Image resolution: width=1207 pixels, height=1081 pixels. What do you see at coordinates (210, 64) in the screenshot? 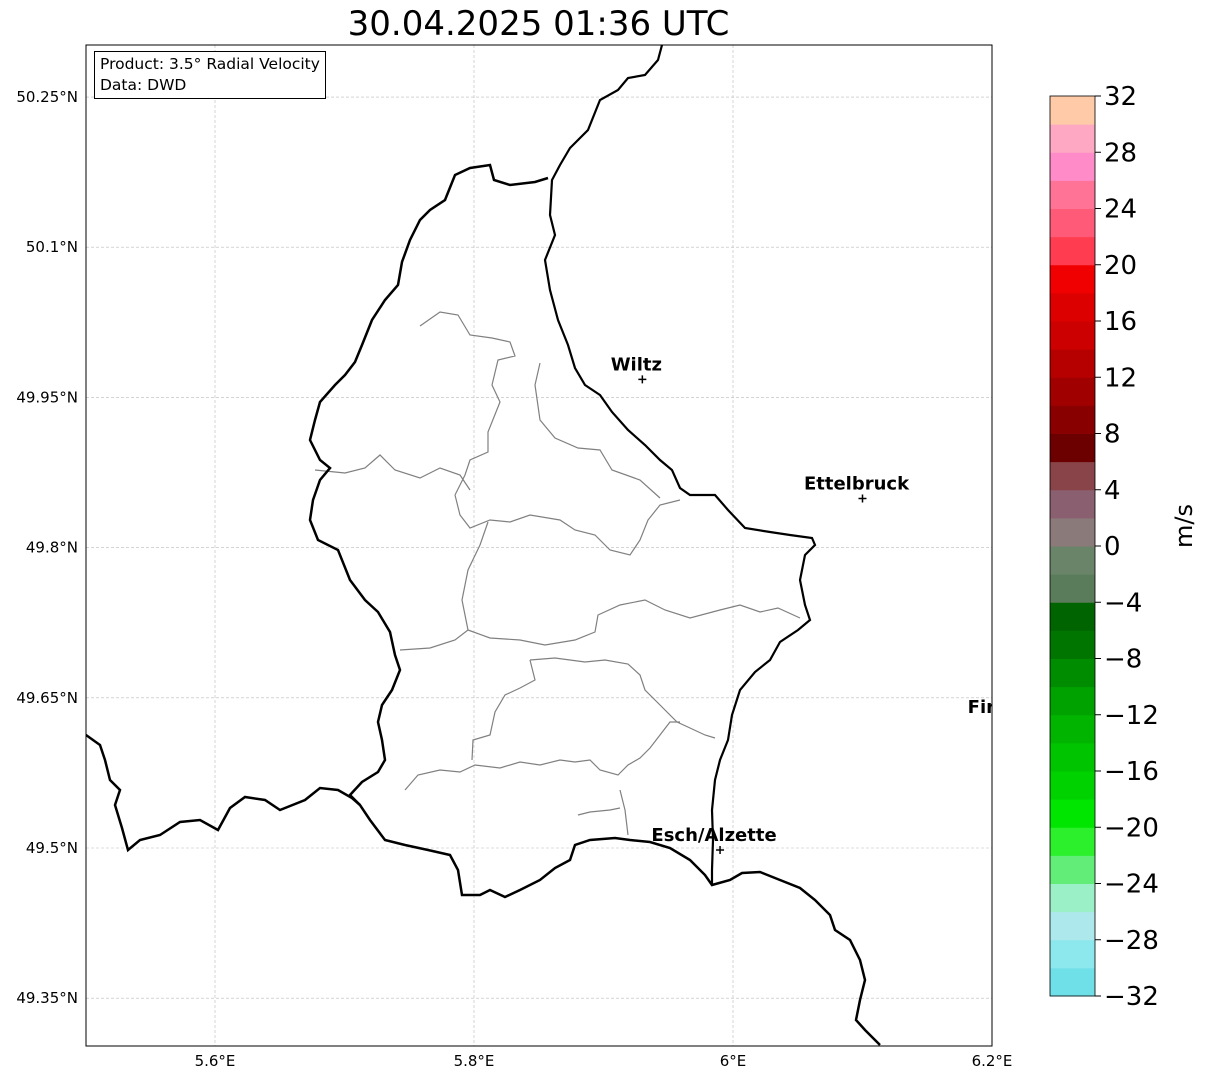
I see `product-label: Product: 3.5° Radial Velocity` at bounding box center [210, 64].